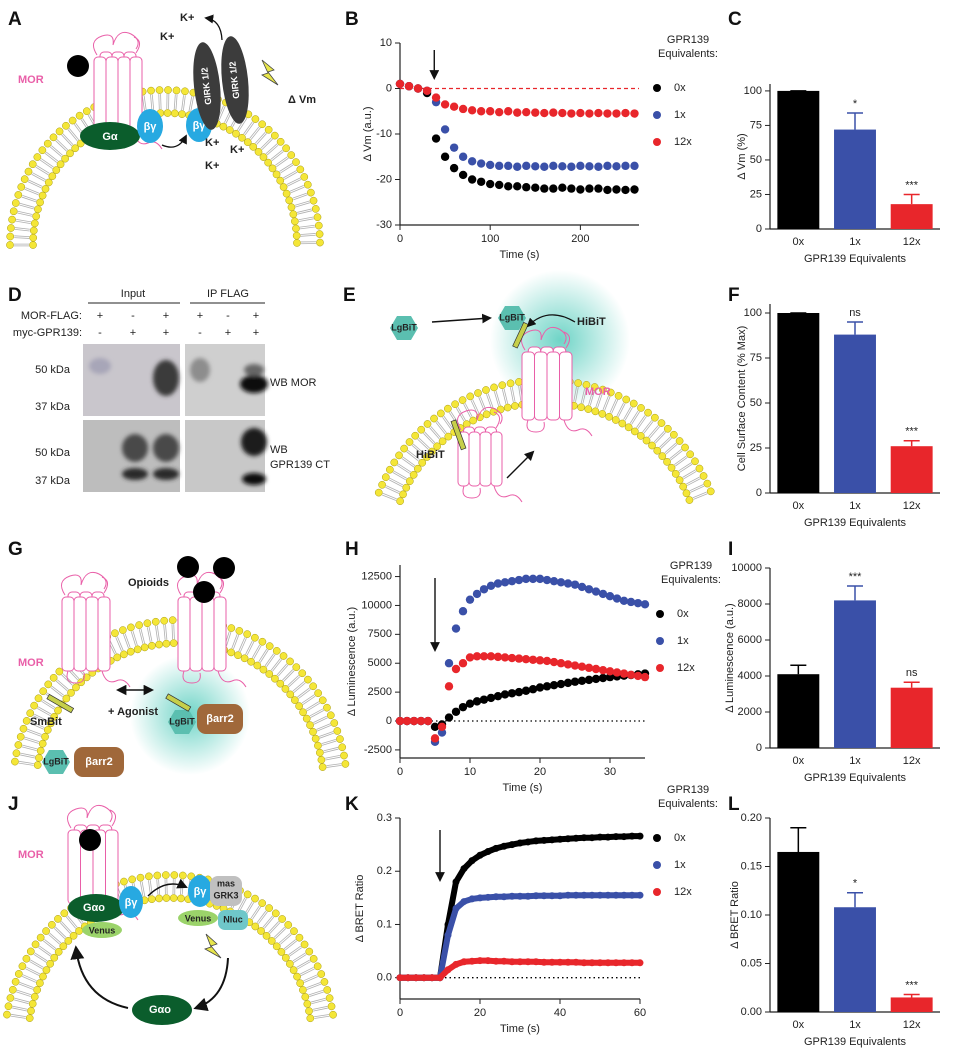  Describe the element at coordinates (512, 318) in the screenshot. I see `lgbit` at that location.